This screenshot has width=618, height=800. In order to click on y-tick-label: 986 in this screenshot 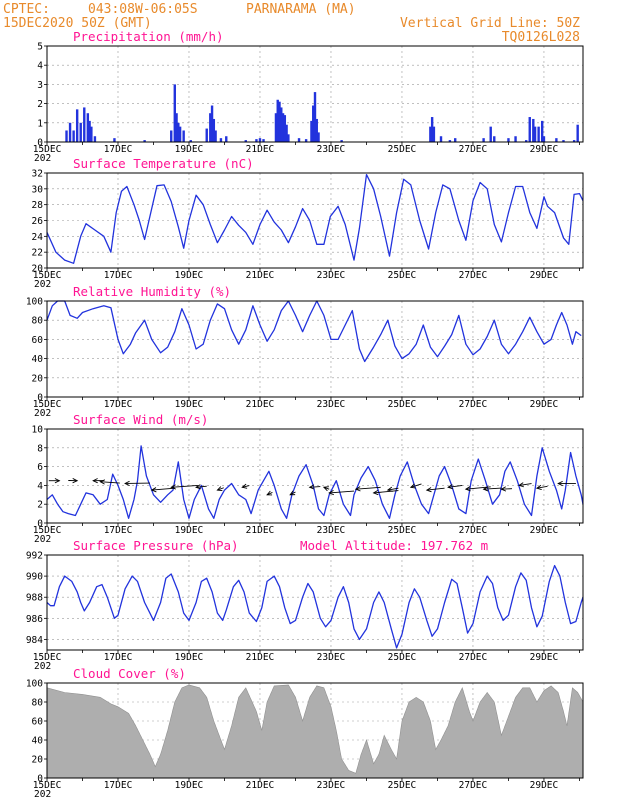, I will do `click(34, 619)`.